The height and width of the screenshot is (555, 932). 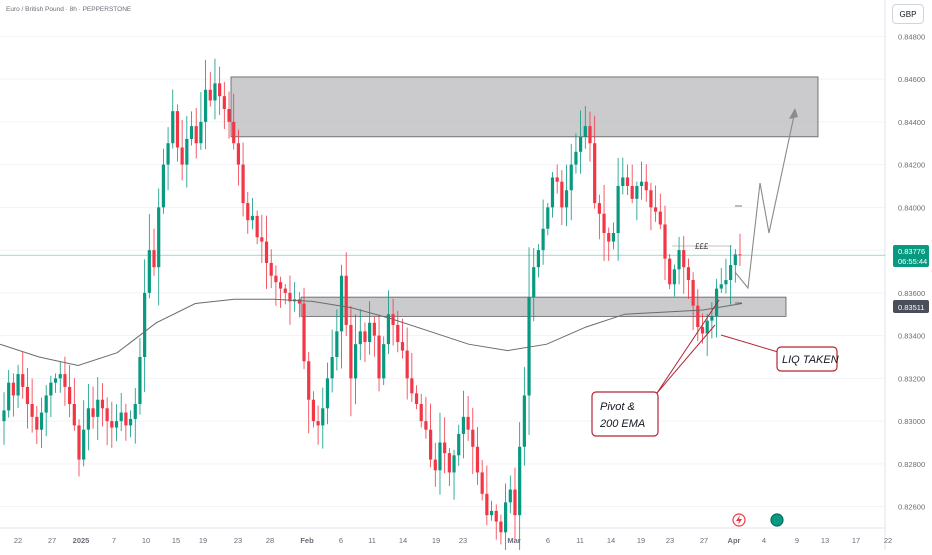 I want to click on zone-supply, so click(x=524, y=107).